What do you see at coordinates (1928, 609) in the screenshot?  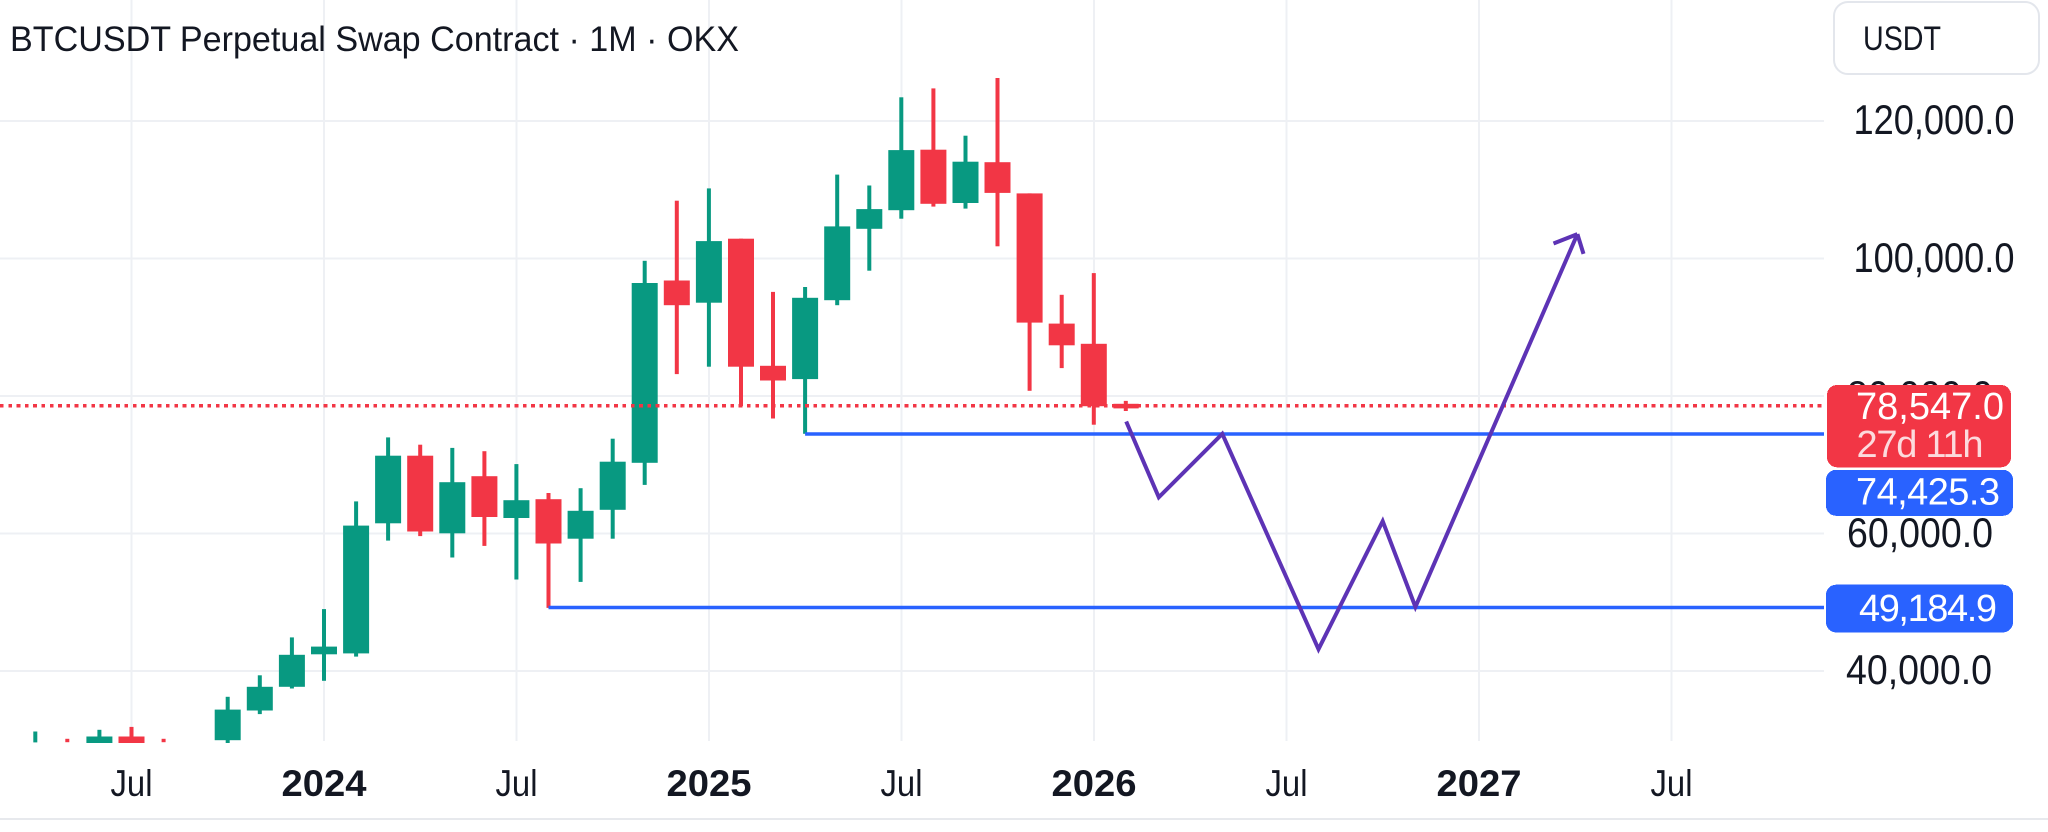 I see `svg-text: 49,184.9` at bounding box center [1928, 609].